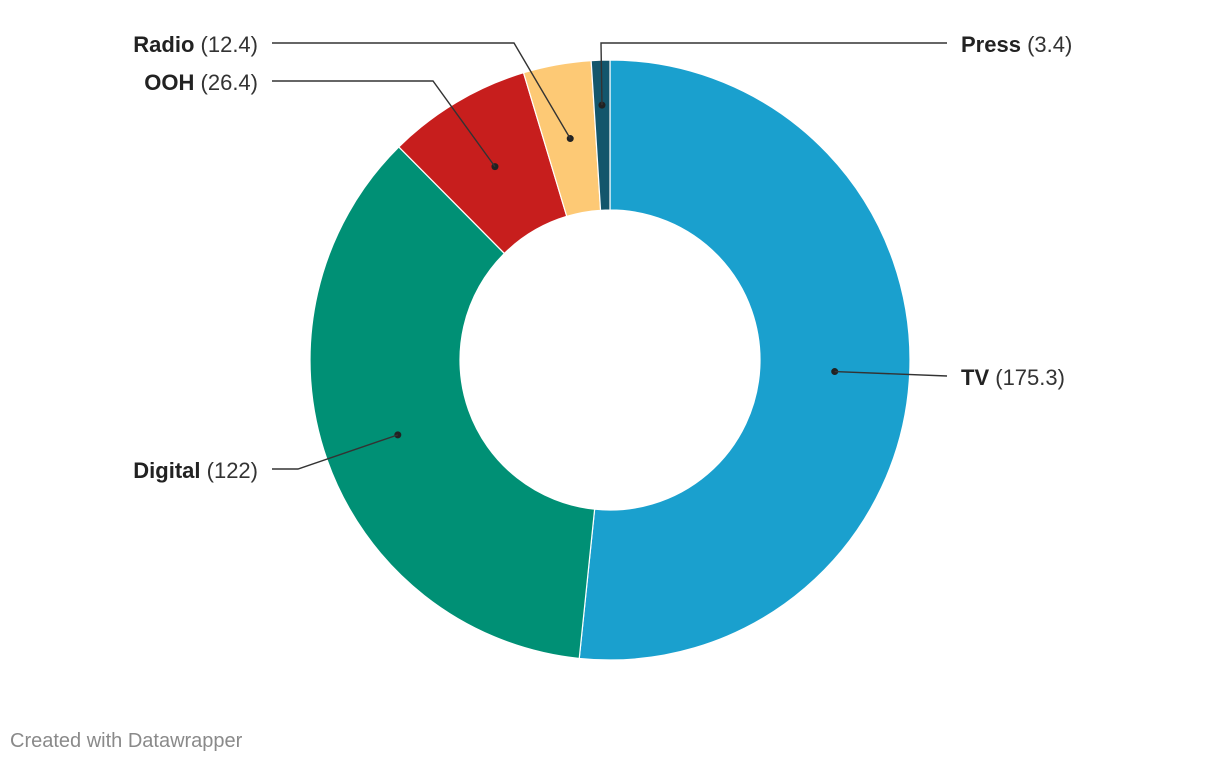  What do you see at coordinates (773, 74) in the screenshot?
I see `leader-line-press` at bounding box center [773, 74].